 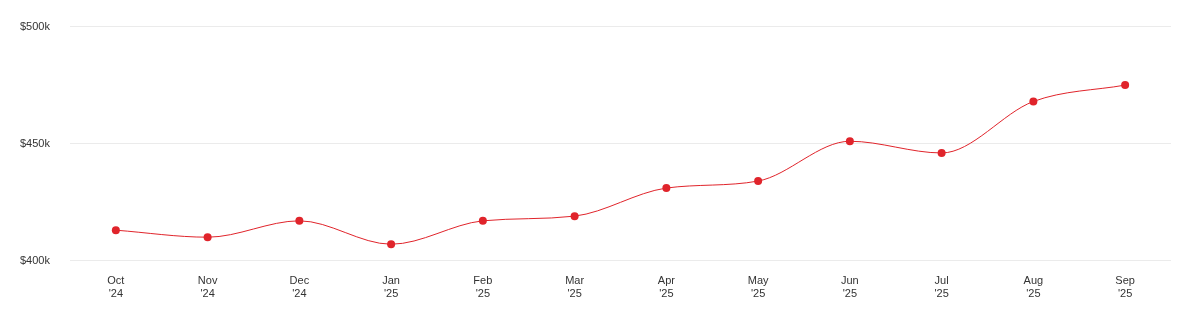 I want to click on x-tick-label: Sep '25, so click(x=1125, y=287).